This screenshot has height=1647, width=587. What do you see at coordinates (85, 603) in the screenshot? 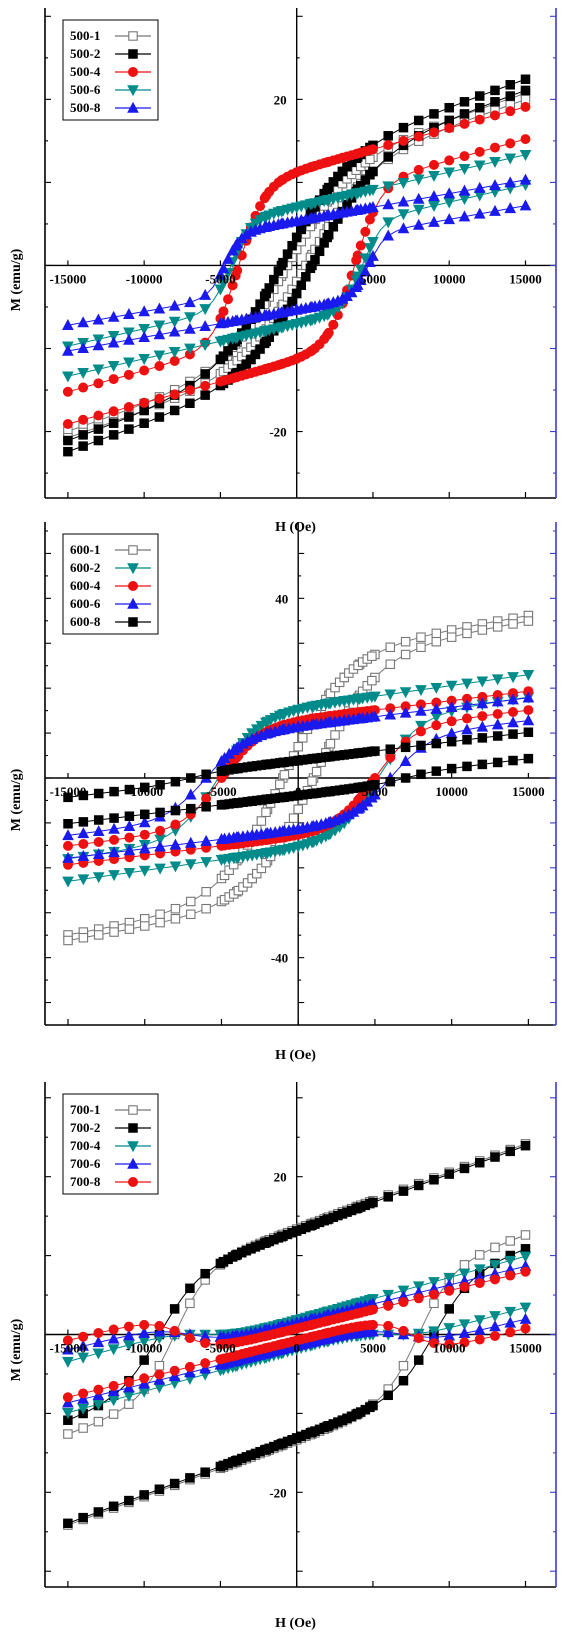
I see `legend-label: 600-6` at bounding box center [85, 603].